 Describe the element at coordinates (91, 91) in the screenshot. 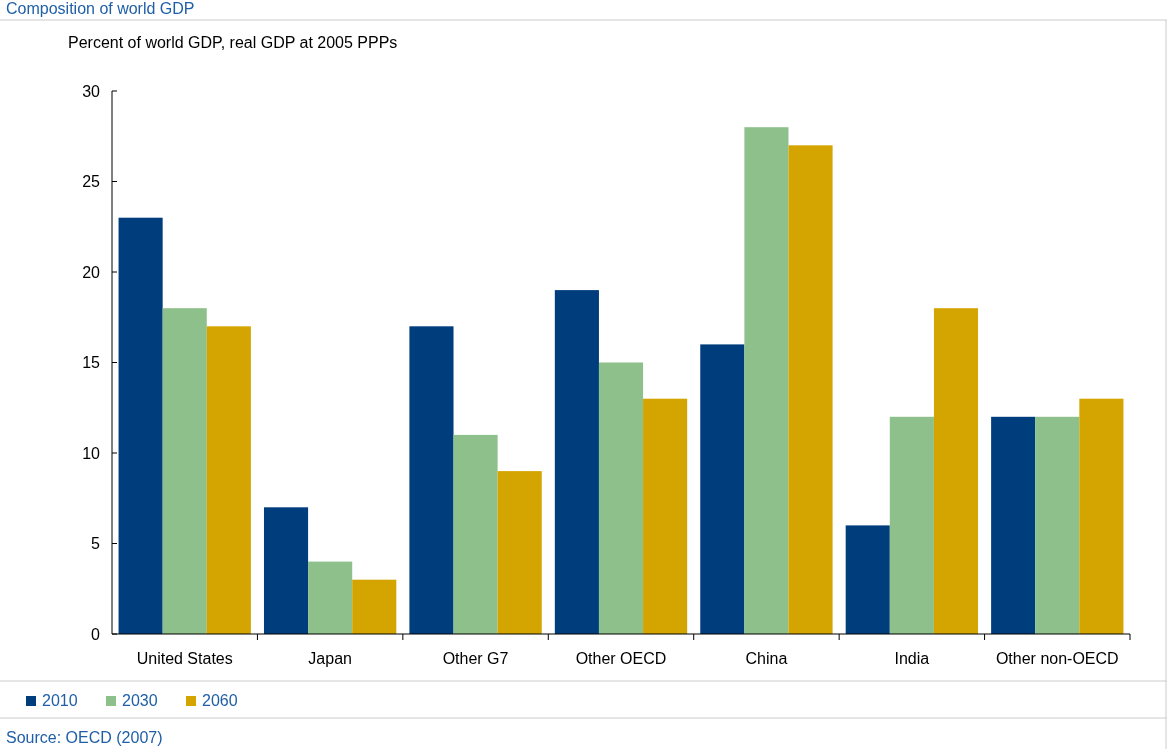

I see `y-tick-label: 30` at that location.